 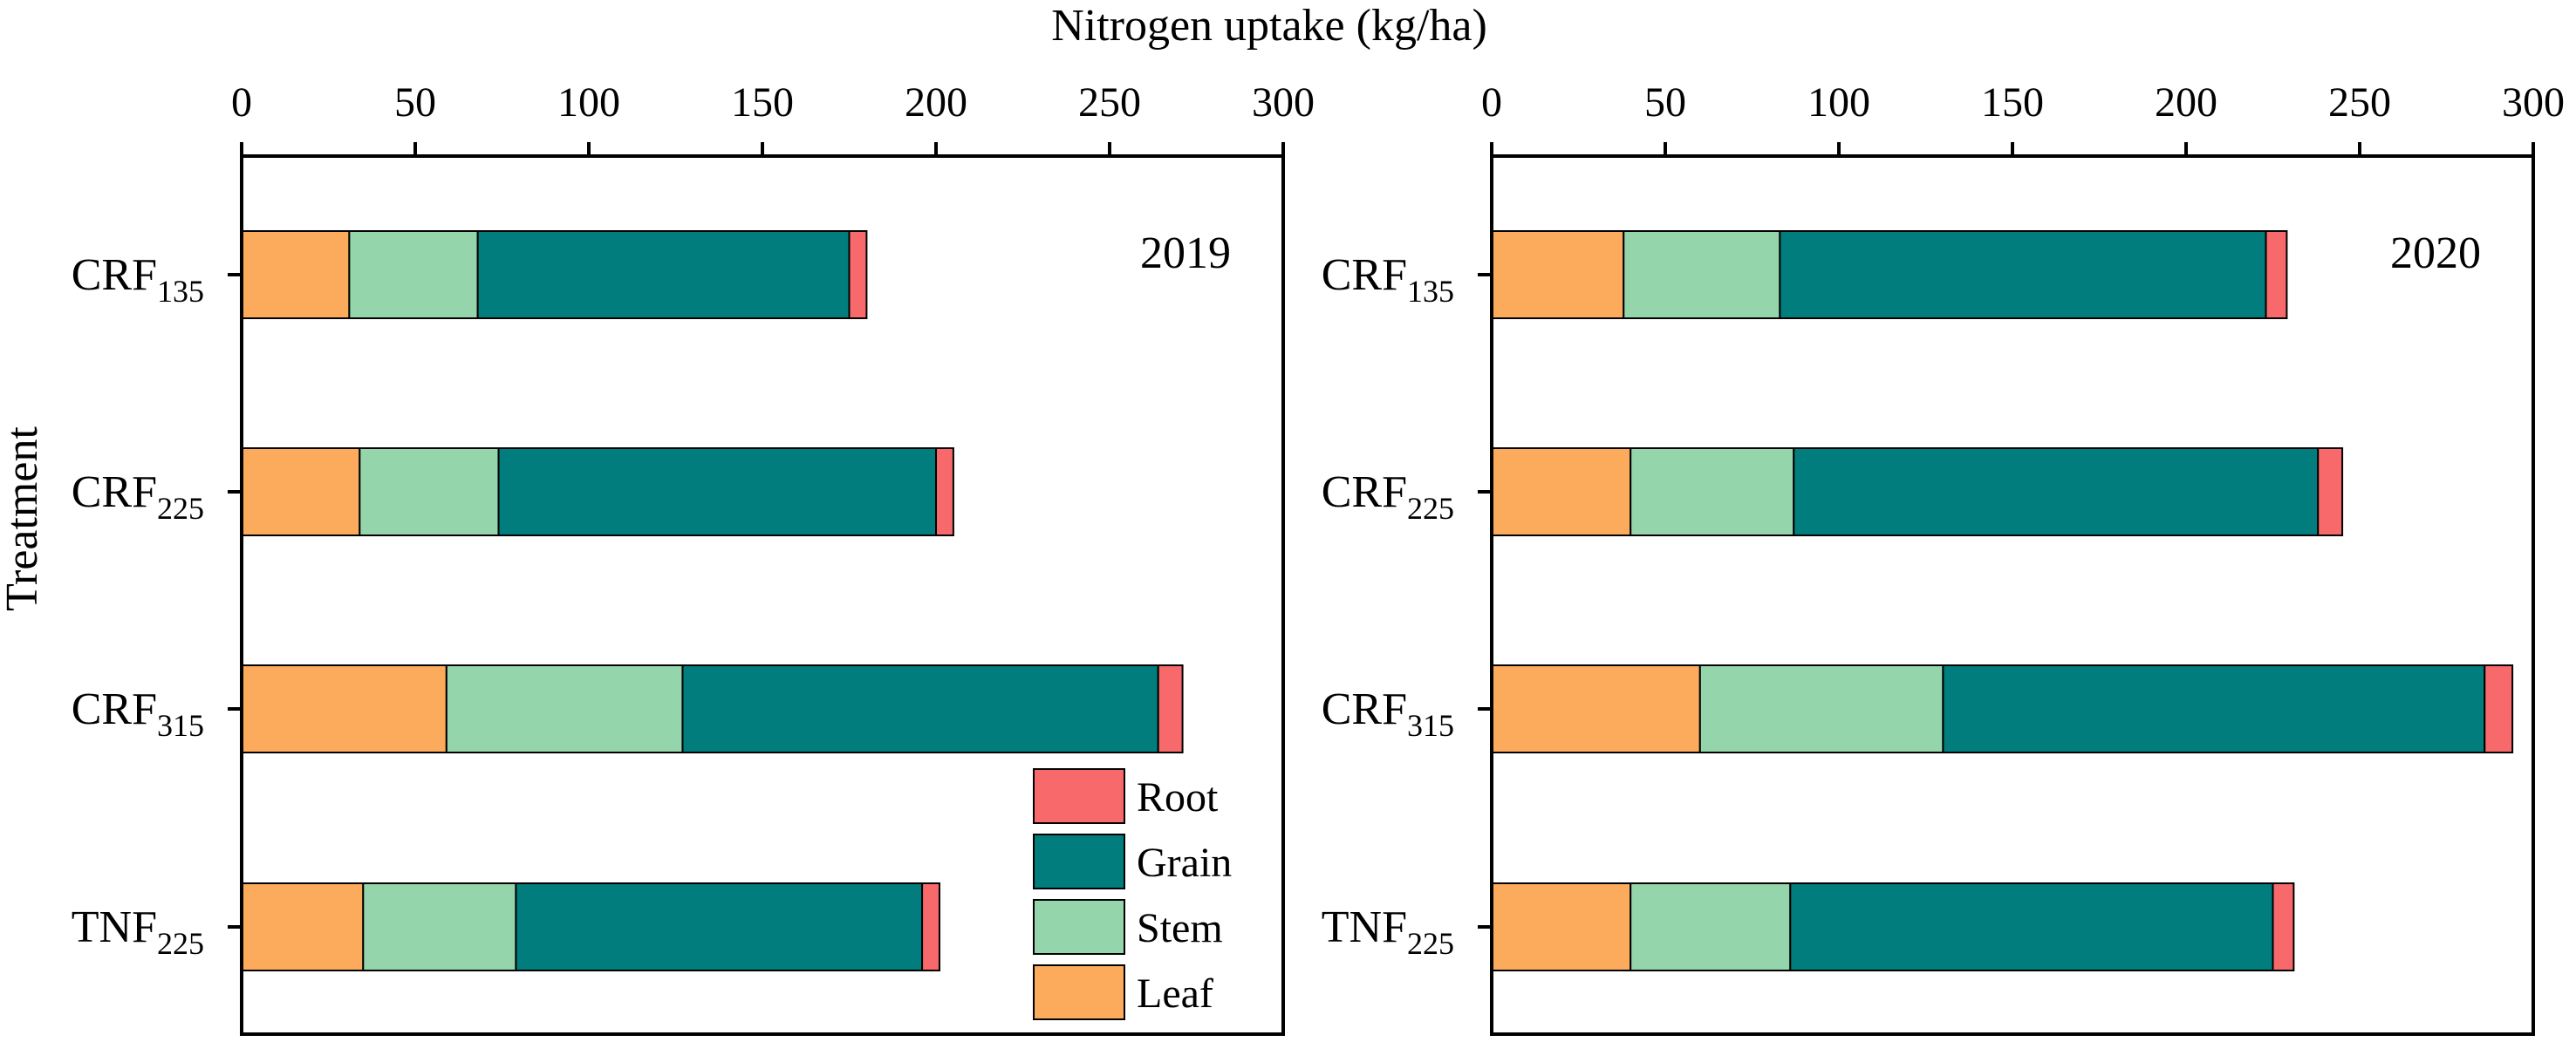 What do you see at coordinates (1702, 274) in the screenshot?
I see `bar-2020-crf135-stem` at bounding box center [1702, 274].